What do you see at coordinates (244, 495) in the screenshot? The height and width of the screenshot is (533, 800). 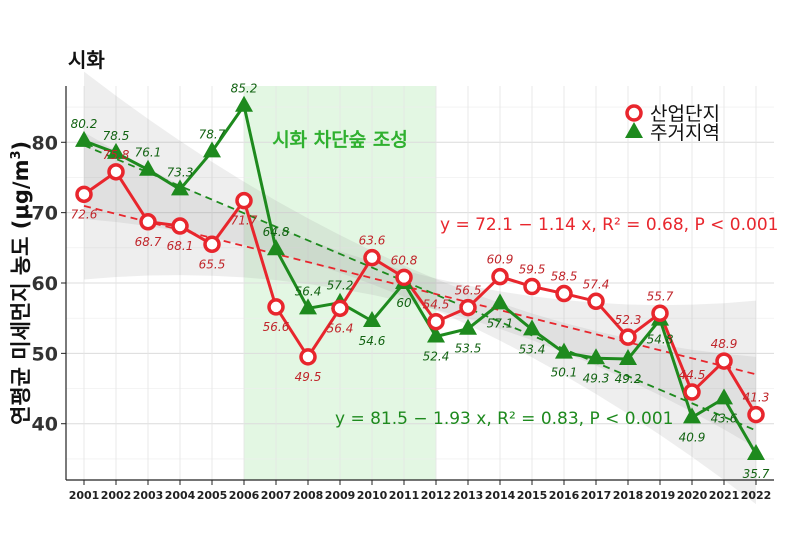 I see `x-tick-label: 2006` at bounding box center [244, 495].